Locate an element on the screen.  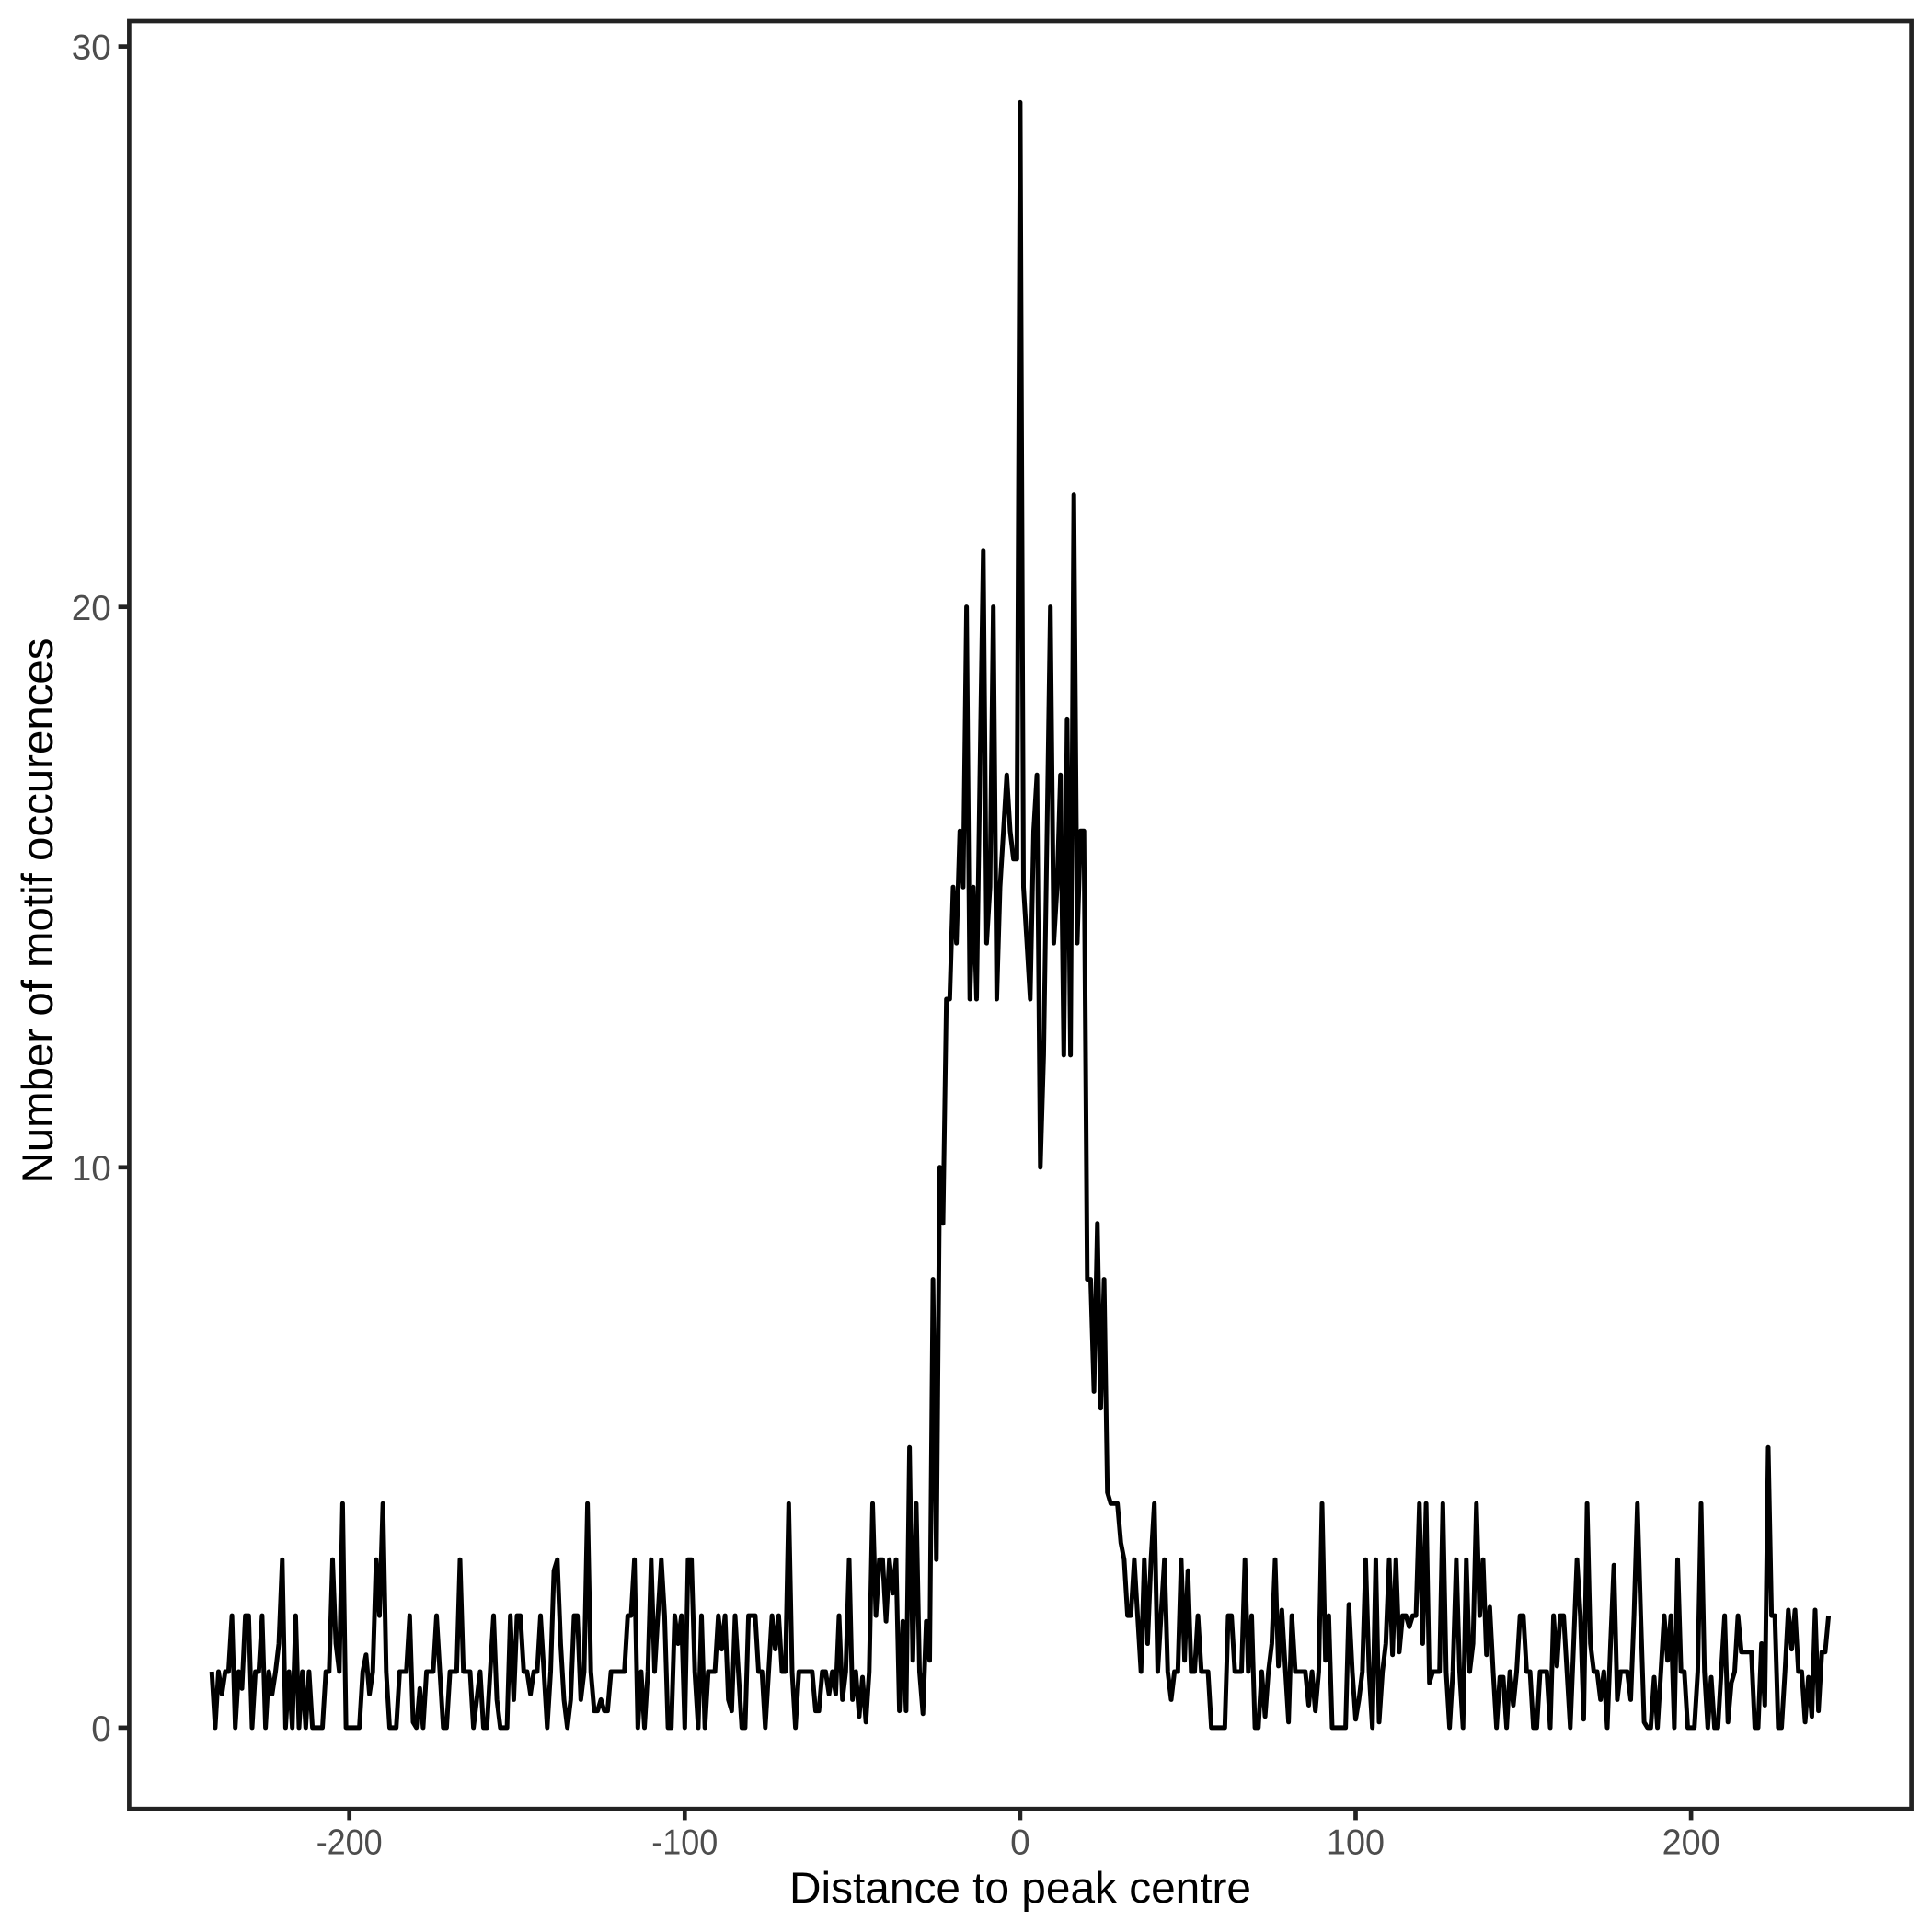
svg-text: 100 is located at coordinates (1356, 1842).